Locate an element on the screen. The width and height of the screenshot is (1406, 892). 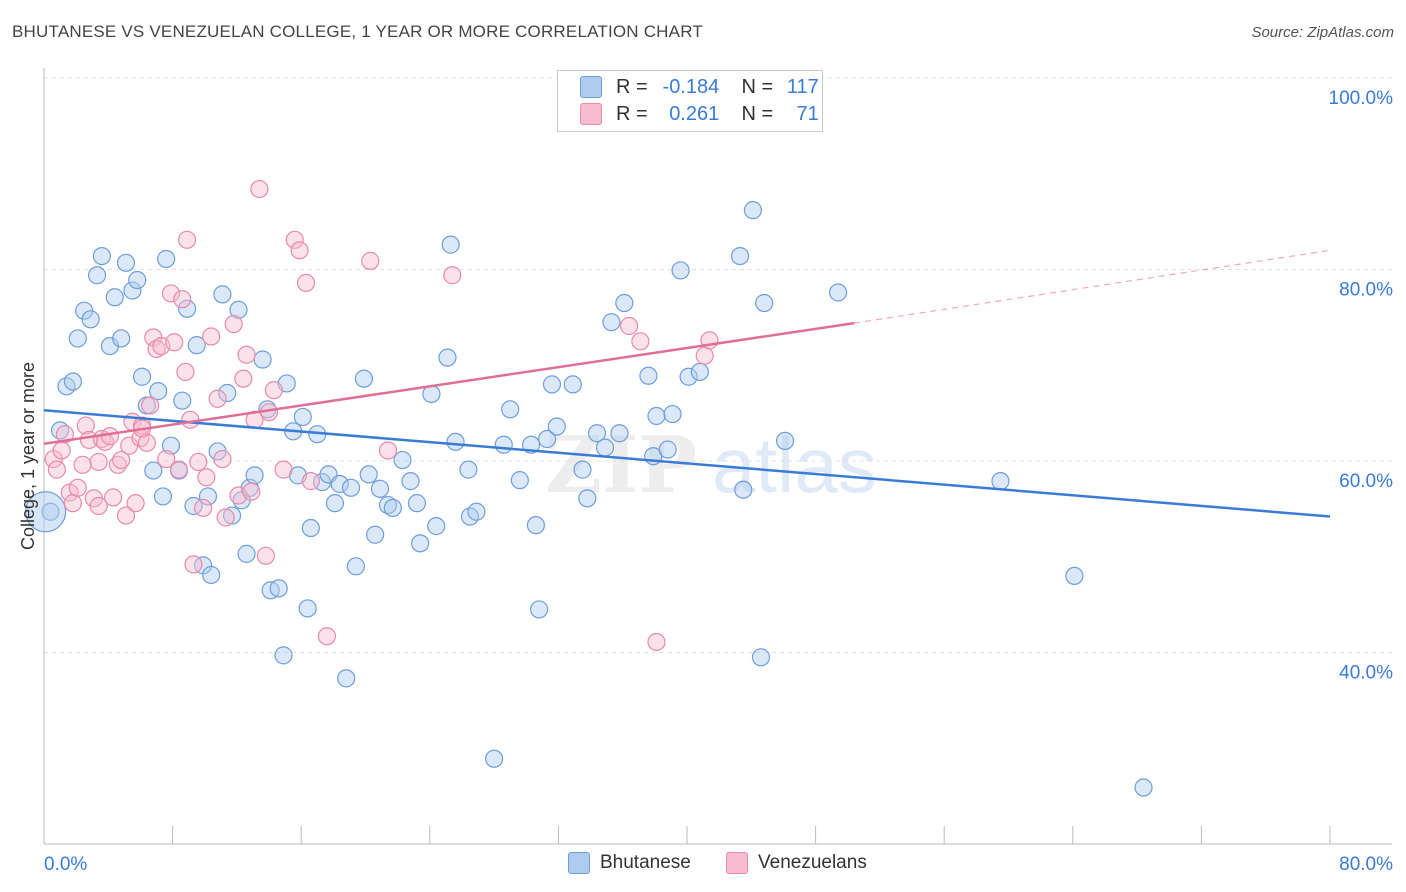
x-tick-label: 80.0% is located at coordinates (1366, 864).